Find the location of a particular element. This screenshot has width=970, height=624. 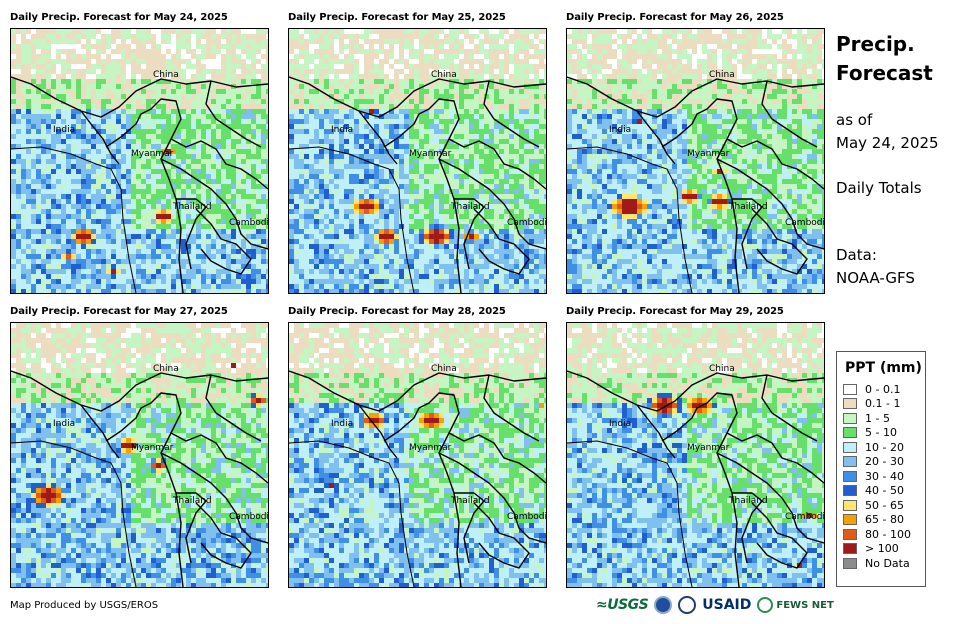

legend-item: 10 - 20 is located at coordinates (884, 447).